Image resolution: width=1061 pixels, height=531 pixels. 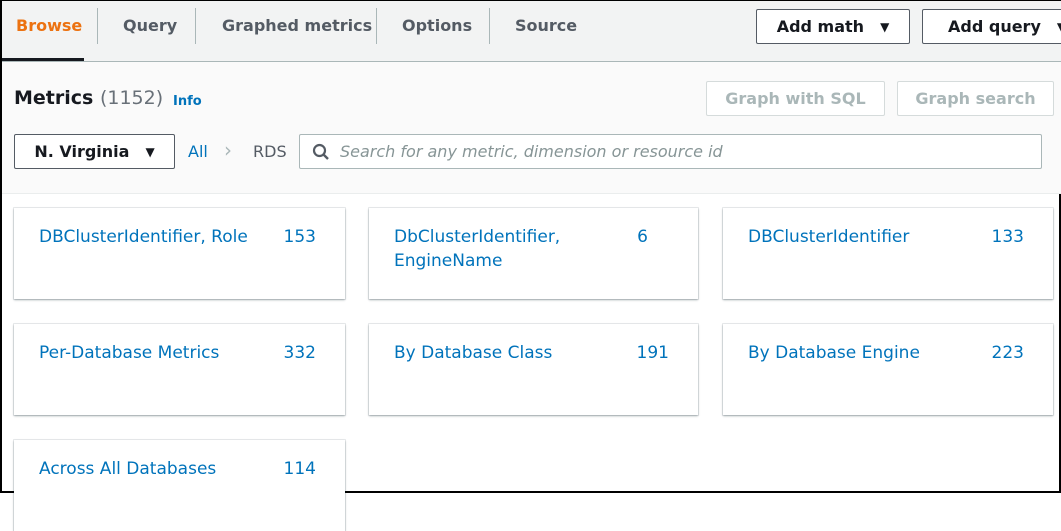 I want to click on graph-with-sql-button: Graph with SQL, so click(x=795, y=98).